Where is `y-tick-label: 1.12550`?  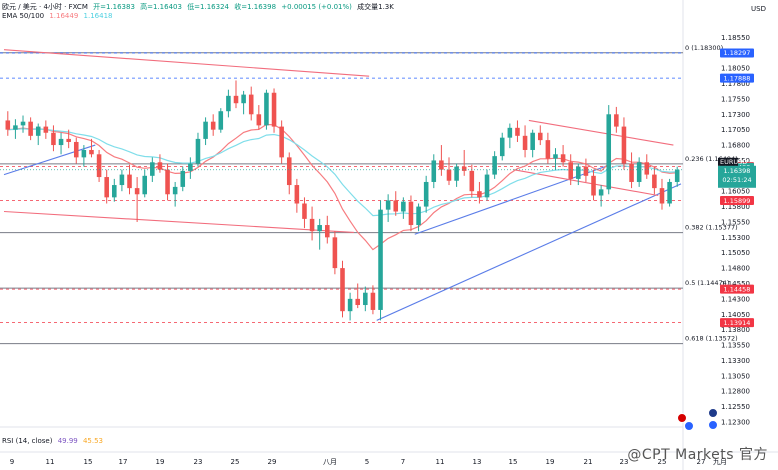 y-tick-label: 1.12550 is located at coordinates (735, 407).